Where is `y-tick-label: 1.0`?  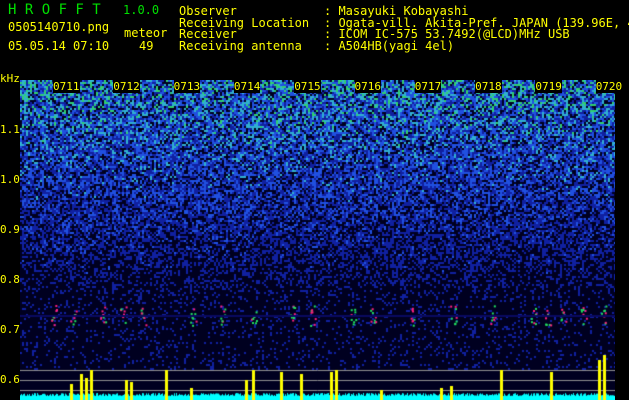
y-tick-label: 1.0 is located at coordinates (10, 179).